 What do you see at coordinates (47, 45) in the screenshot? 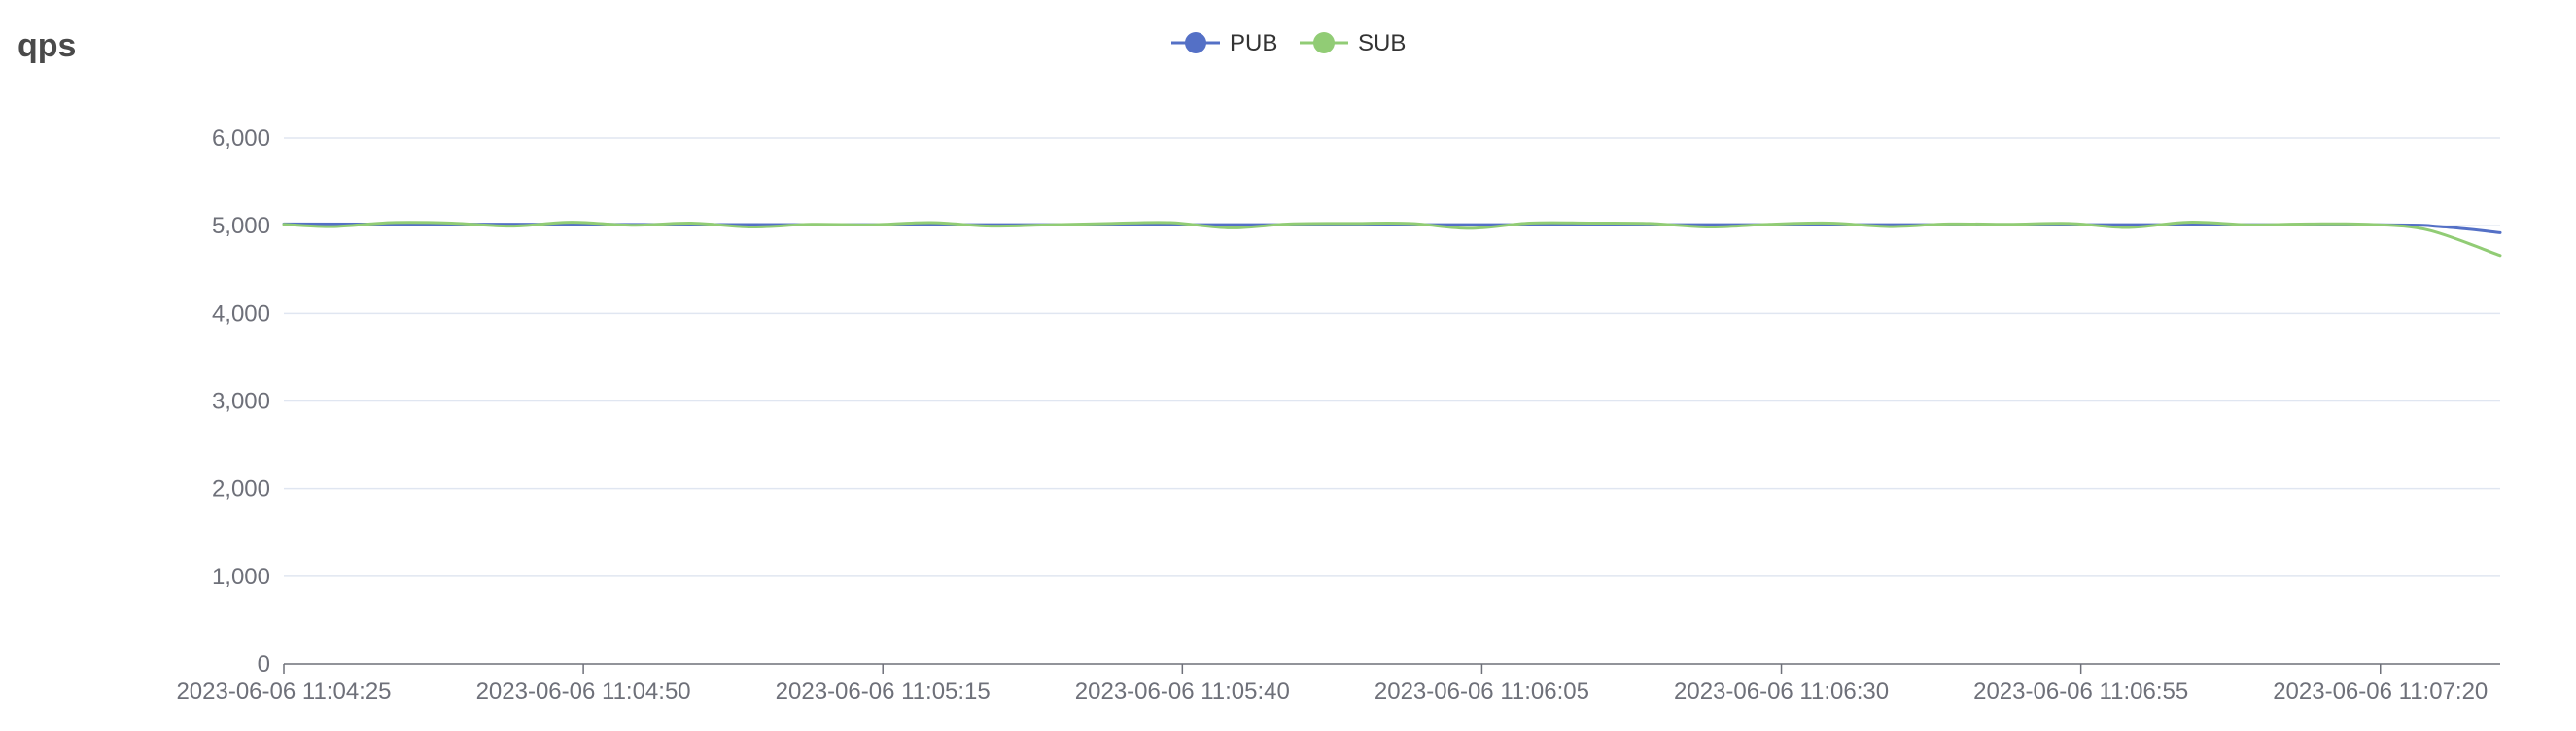
I see `chart-title: qps` at bounding box center [47, 45].